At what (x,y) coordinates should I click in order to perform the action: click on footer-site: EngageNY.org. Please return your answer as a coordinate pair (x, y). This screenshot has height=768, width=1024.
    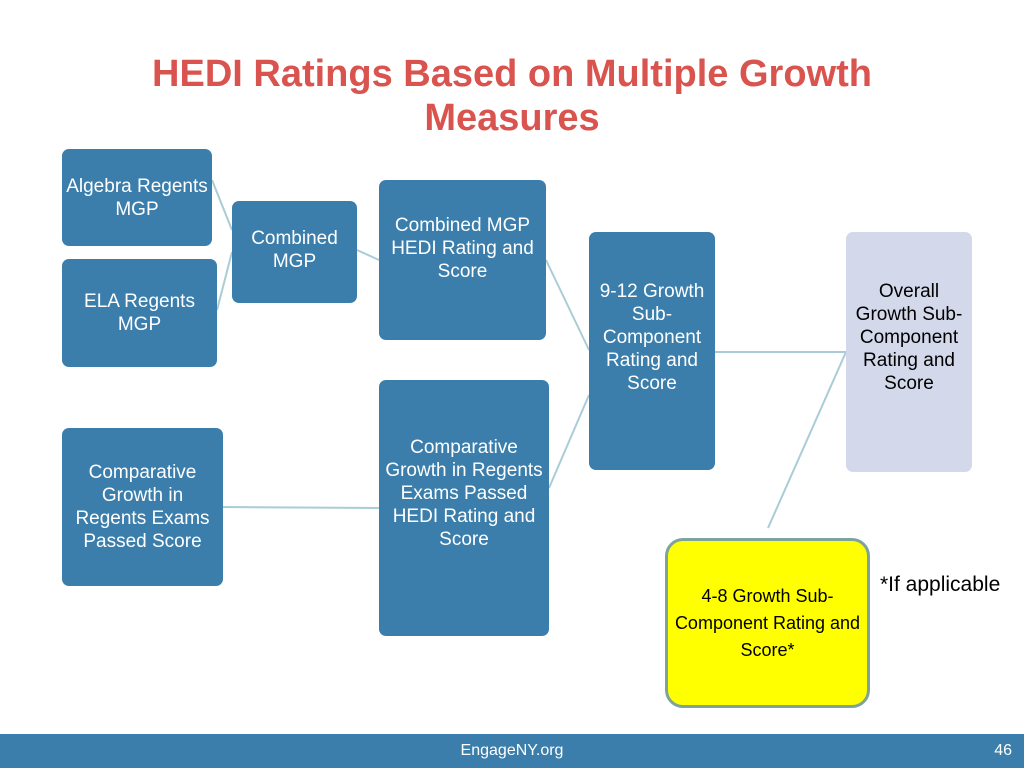
    Looking at the image, I should click on (512, 750).